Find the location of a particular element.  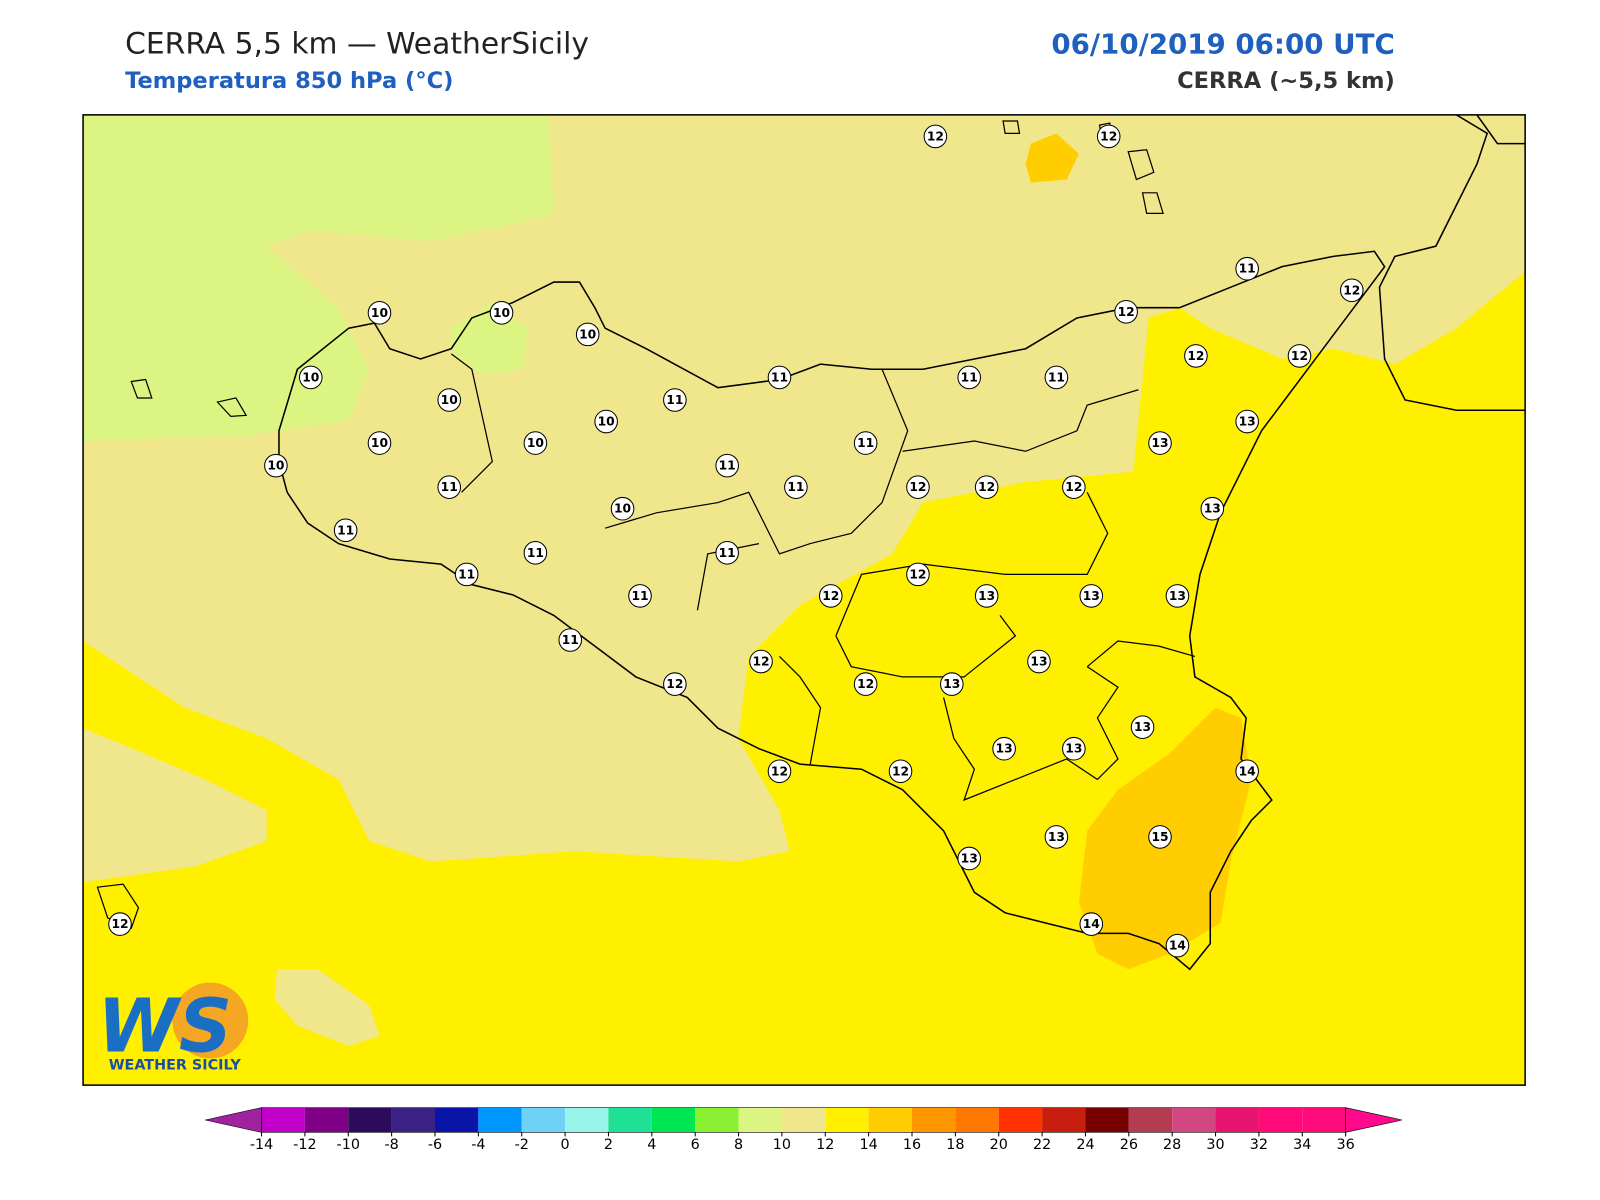

colorbar-tick-label: 32 is located at coordinates (1259, 1145).